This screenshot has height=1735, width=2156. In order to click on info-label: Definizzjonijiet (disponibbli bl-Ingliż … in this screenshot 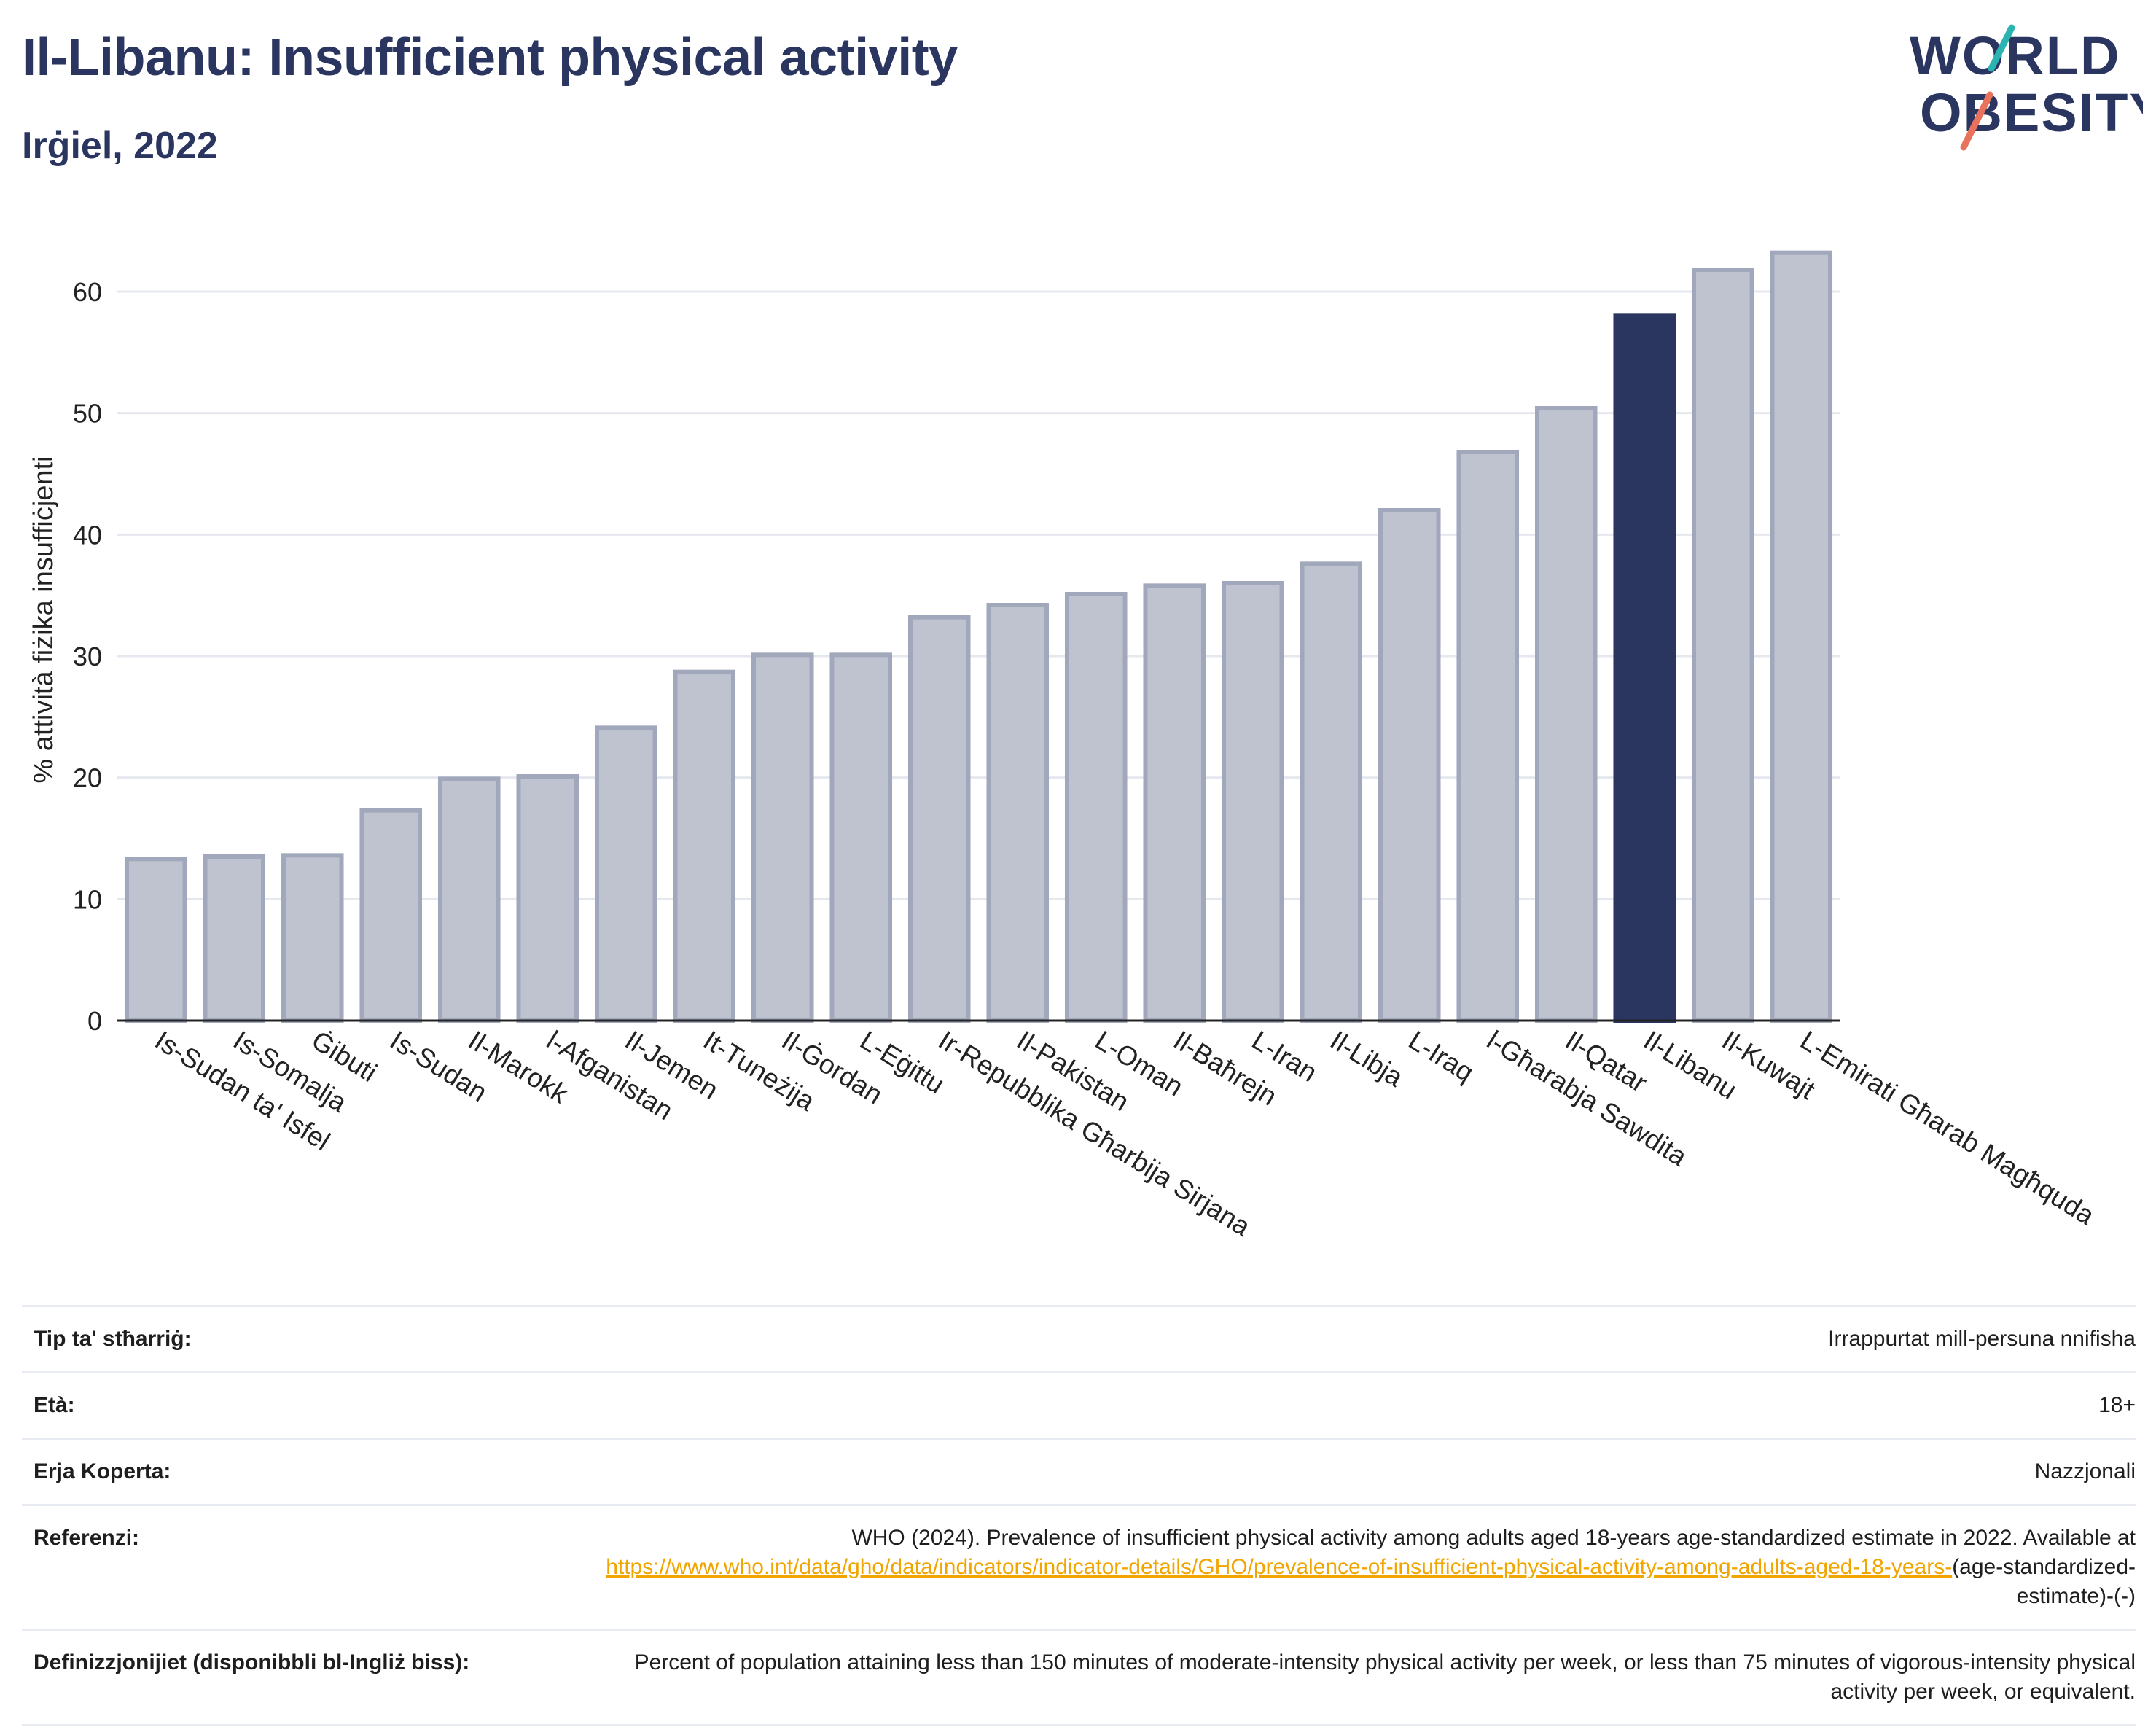, I will do `click(290, 1677)`.